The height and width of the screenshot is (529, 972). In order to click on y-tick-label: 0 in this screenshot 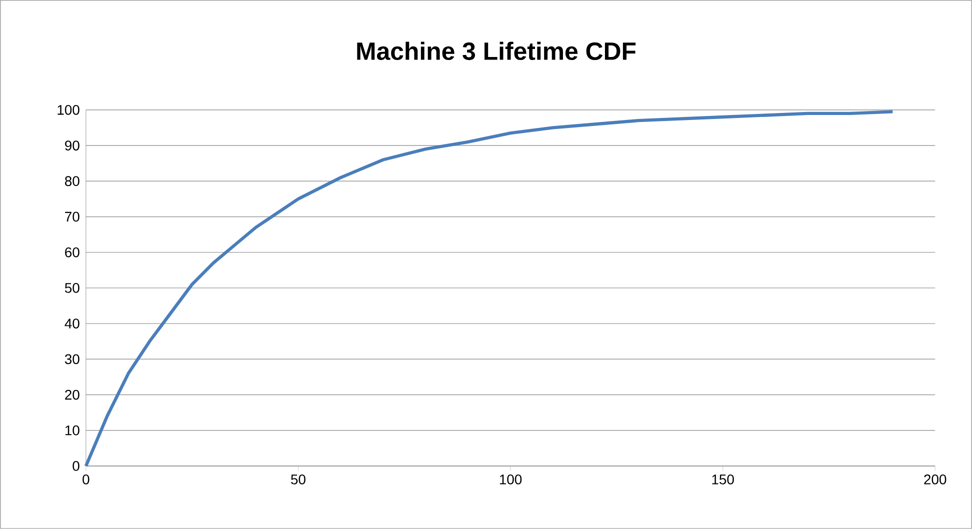, I will do `click(76, 466)`.